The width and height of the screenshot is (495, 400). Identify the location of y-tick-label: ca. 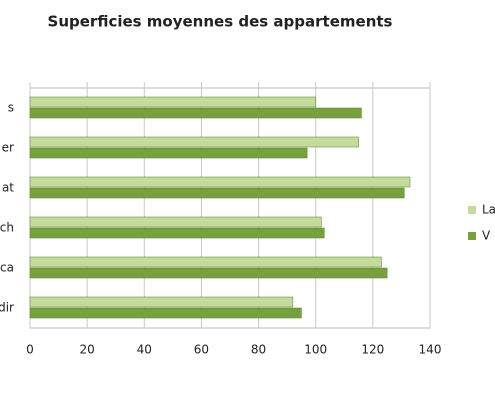
(7, 268).